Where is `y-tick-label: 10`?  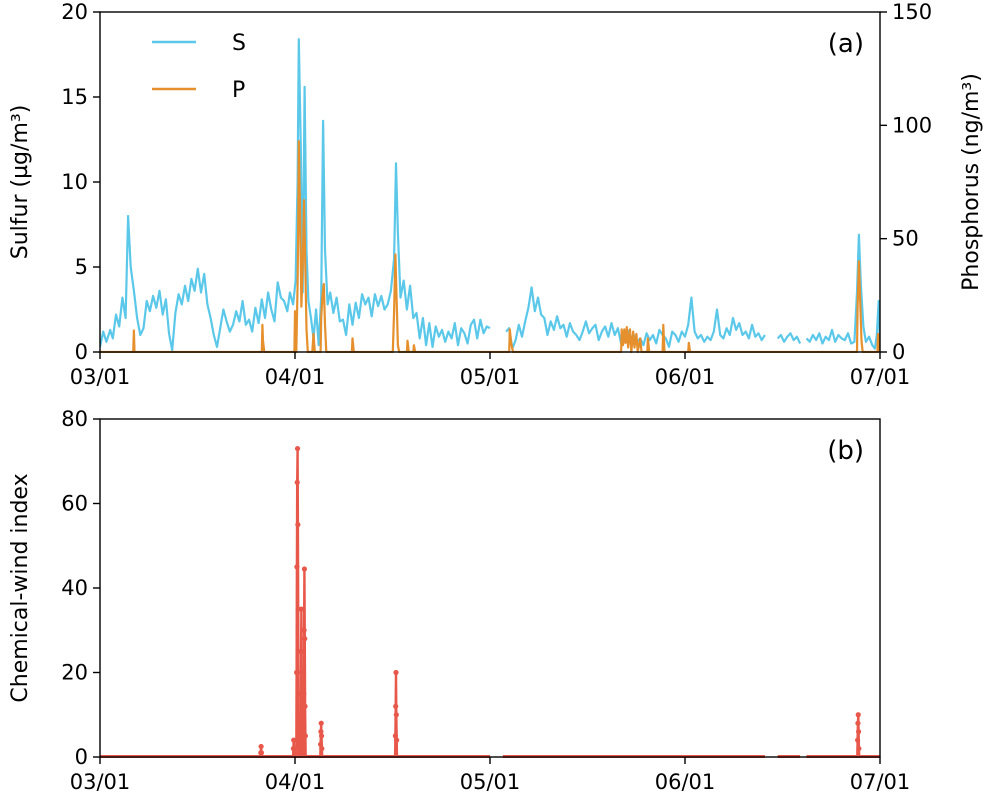
y-tick-label: 10 is located at coordinates (74, 182).